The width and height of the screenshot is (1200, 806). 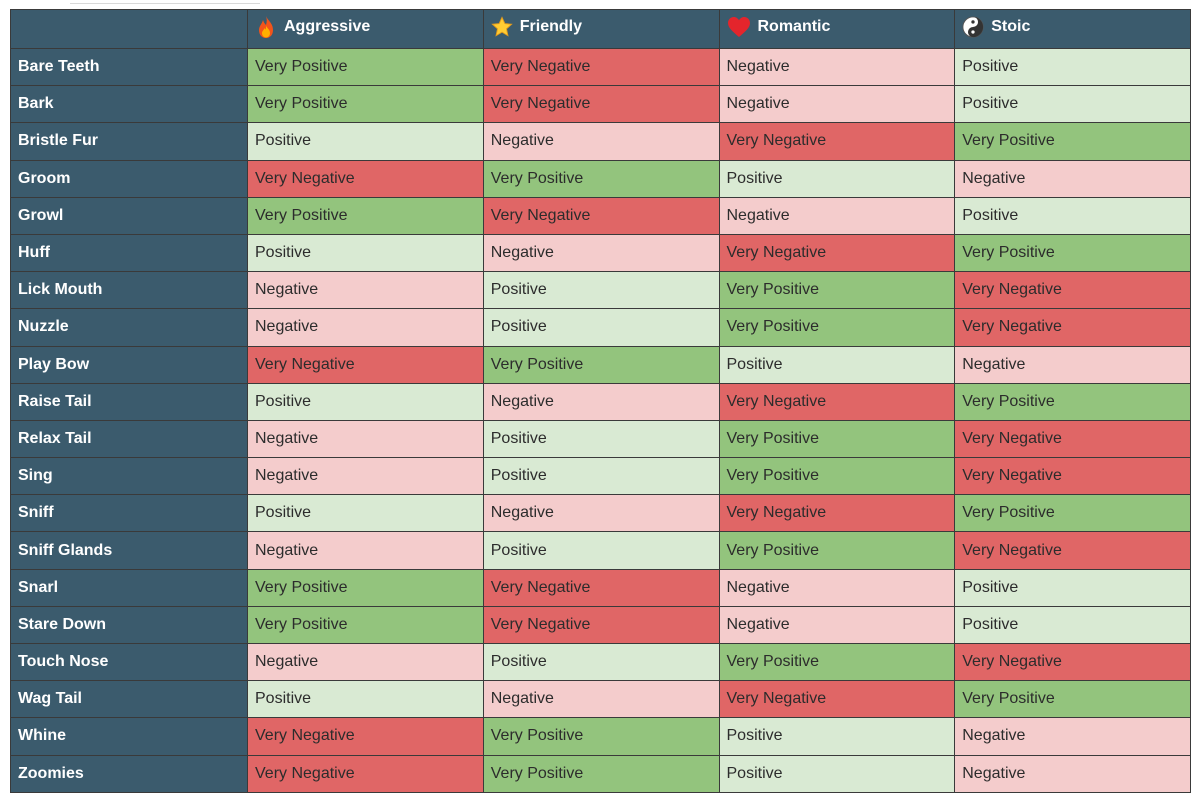 What do you see at coordinates (129, 439) in the screenshot?
I see `row-label: Relax Tail` at bounding box center [129, 439].